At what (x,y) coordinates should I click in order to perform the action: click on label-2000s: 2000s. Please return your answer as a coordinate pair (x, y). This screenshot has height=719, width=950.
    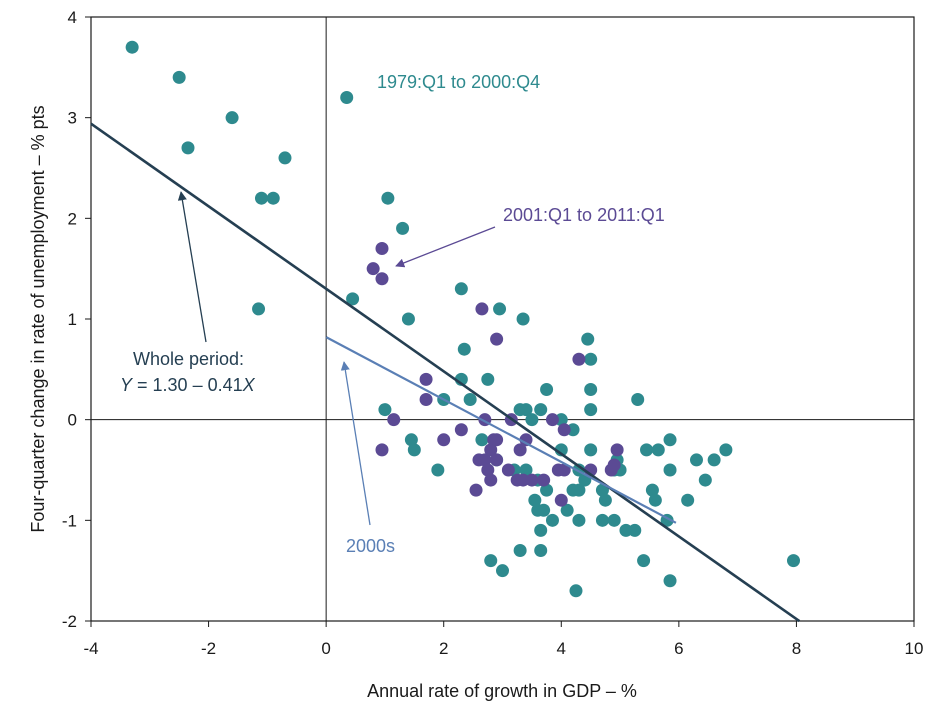
    Looking at the image, I should click on (370, 546).